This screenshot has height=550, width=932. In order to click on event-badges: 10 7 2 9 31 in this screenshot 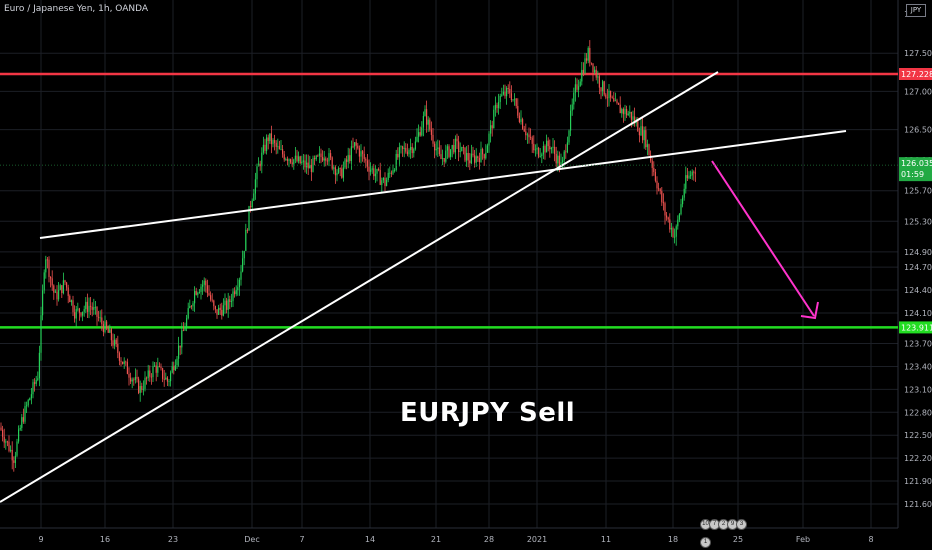, I will do `click(726, 530)`.